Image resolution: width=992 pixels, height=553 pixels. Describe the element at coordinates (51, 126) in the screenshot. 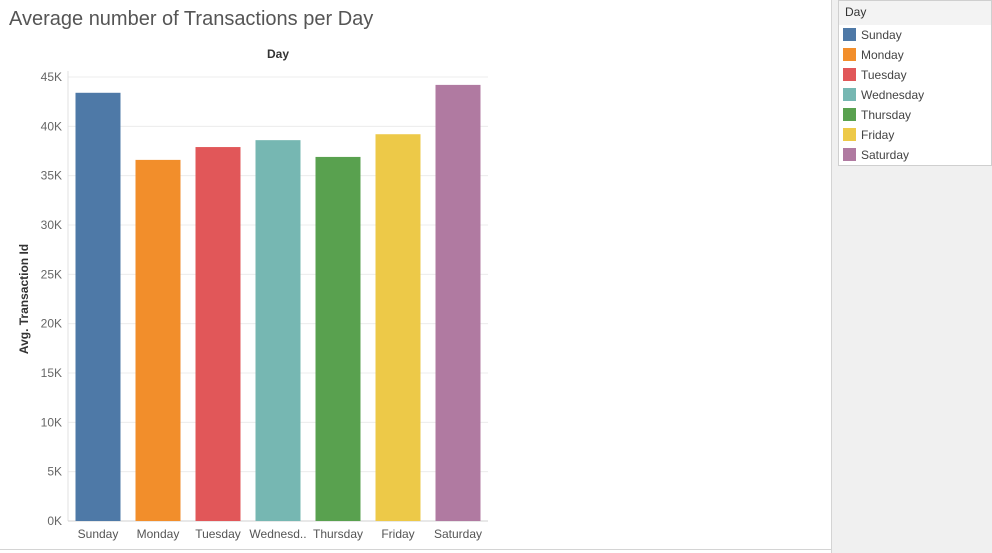

I see `y-tick-label: 40K` at that location.